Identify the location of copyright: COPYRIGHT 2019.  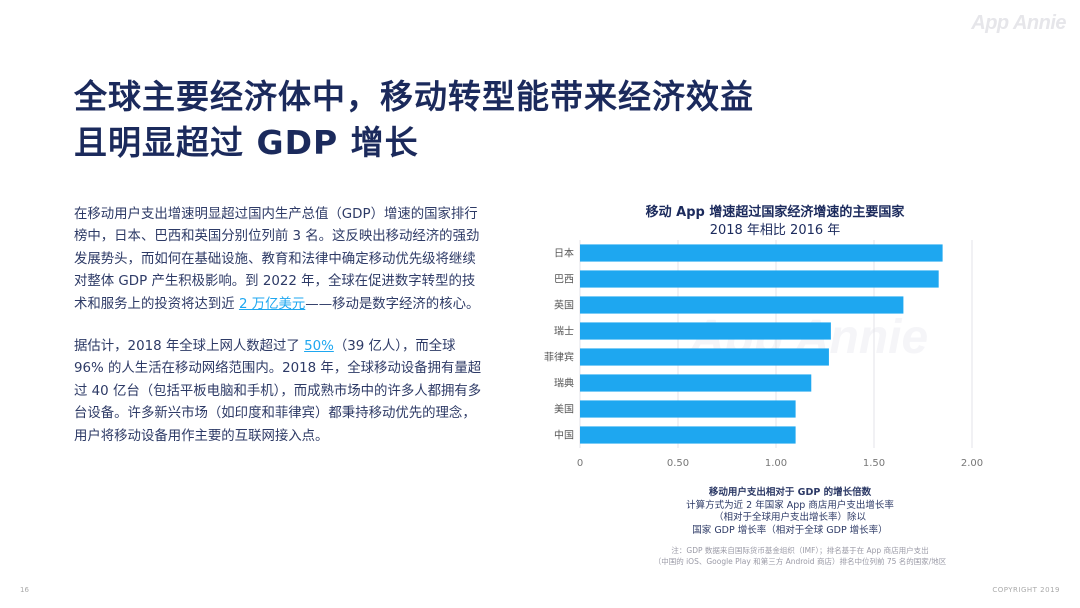
(1026, 590).